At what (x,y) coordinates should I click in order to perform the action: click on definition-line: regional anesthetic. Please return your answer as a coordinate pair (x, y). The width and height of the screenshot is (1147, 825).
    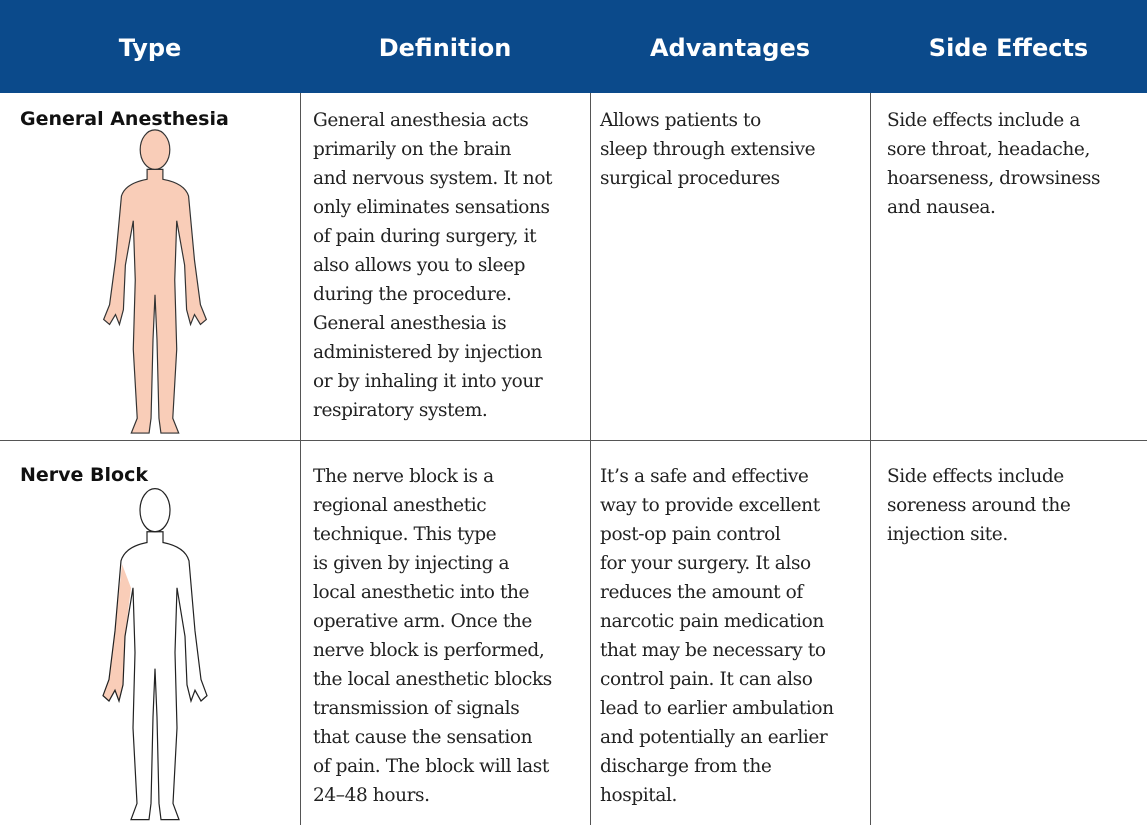
    Looking at the image, I should click on (400, 505).